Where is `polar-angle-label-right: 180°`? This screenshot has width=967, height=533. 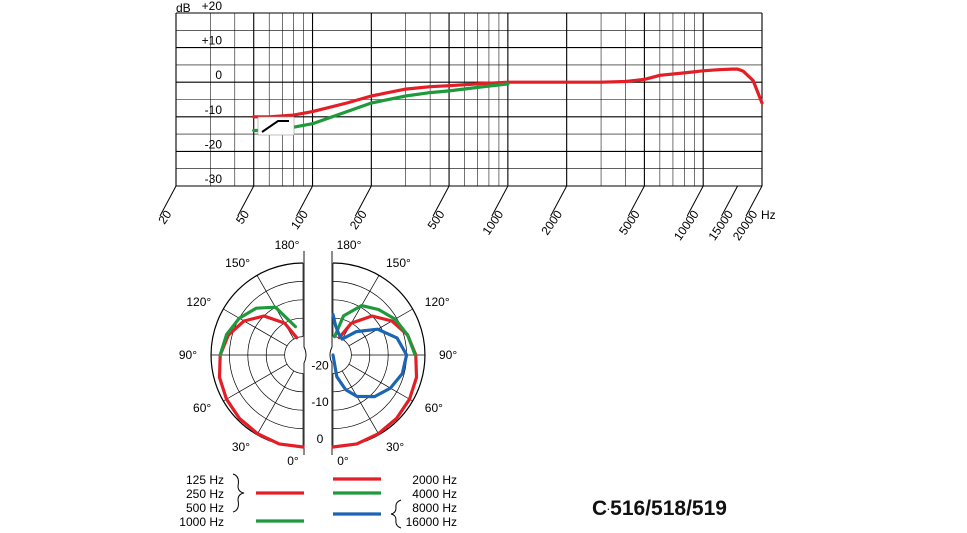
polar-angle-label-right: 180° is located at coordinates (349, 245).